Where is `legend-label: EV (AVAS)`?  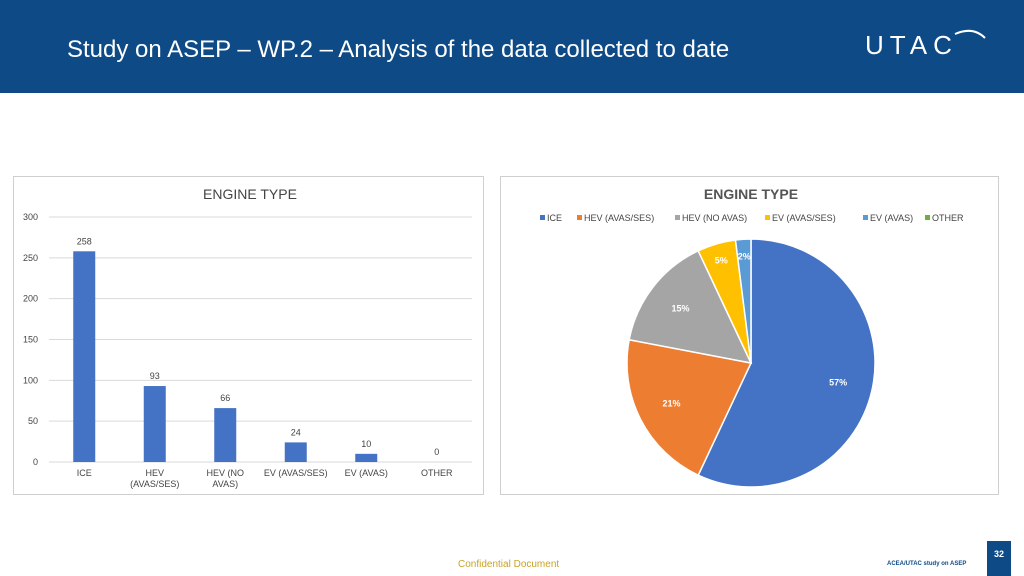 legend-label: EV (AVAS) is located at coordinates (891, 218).